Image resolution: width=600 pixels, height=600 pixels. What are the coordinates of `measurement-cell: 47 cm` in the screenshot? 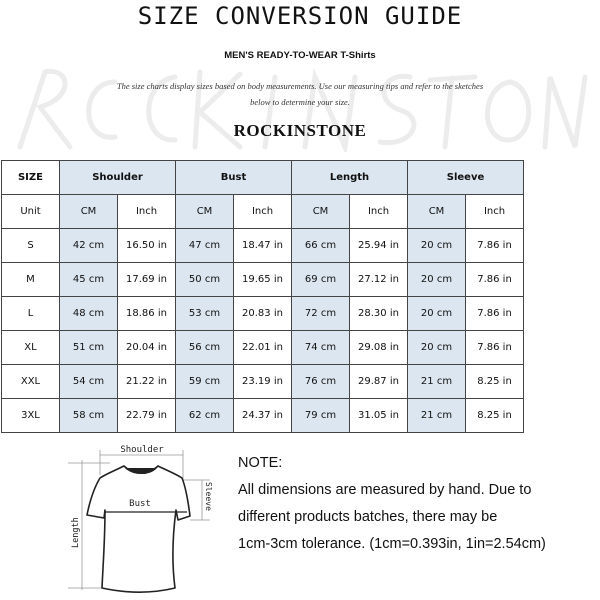 It's located at (204, 245).